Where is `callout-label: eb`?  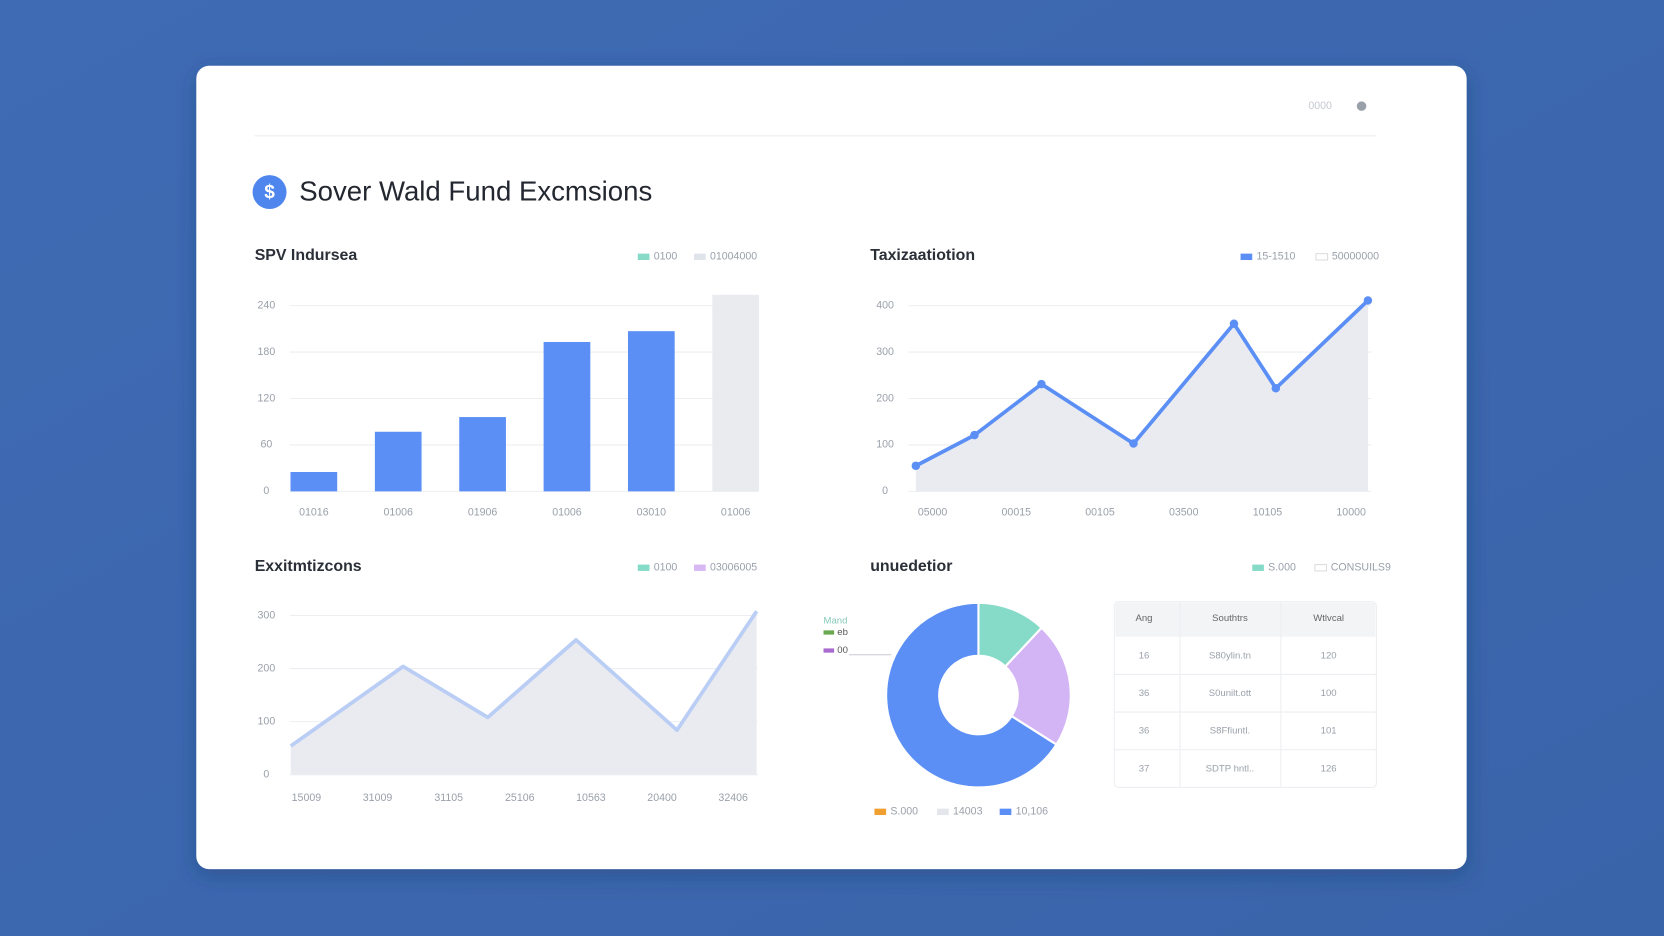 callout-label: eb is located at coordinates (842, 632).